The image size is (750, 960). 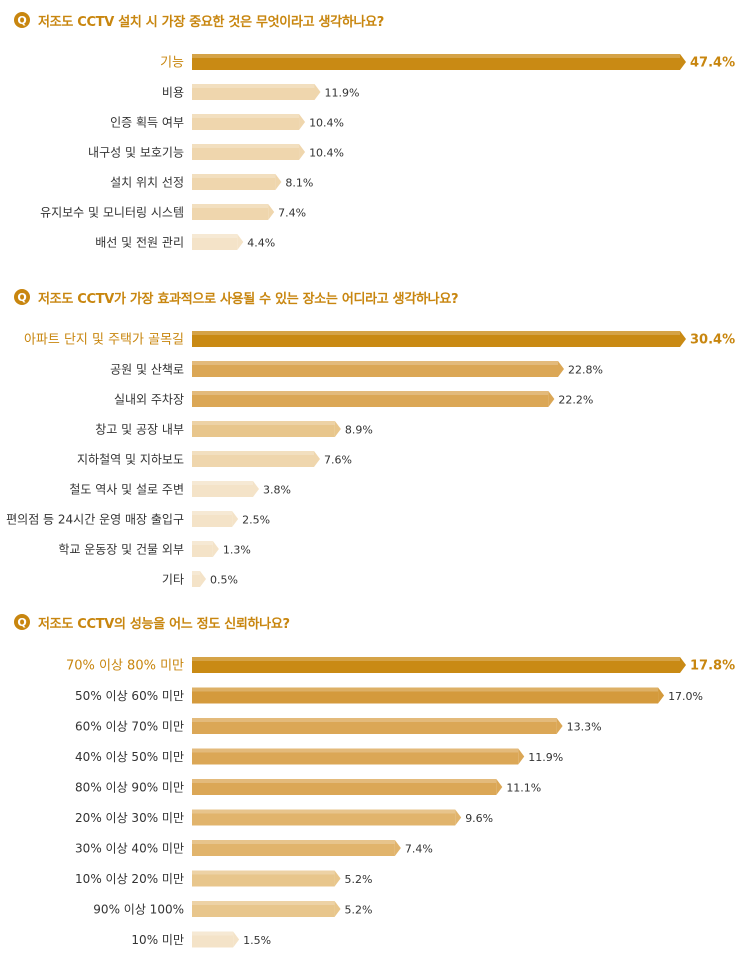 I want to click on question-3-header: Q 저조도 CCTV의 성능을 어느 정도 신뢰하나요?, so click(x=152, y=622).